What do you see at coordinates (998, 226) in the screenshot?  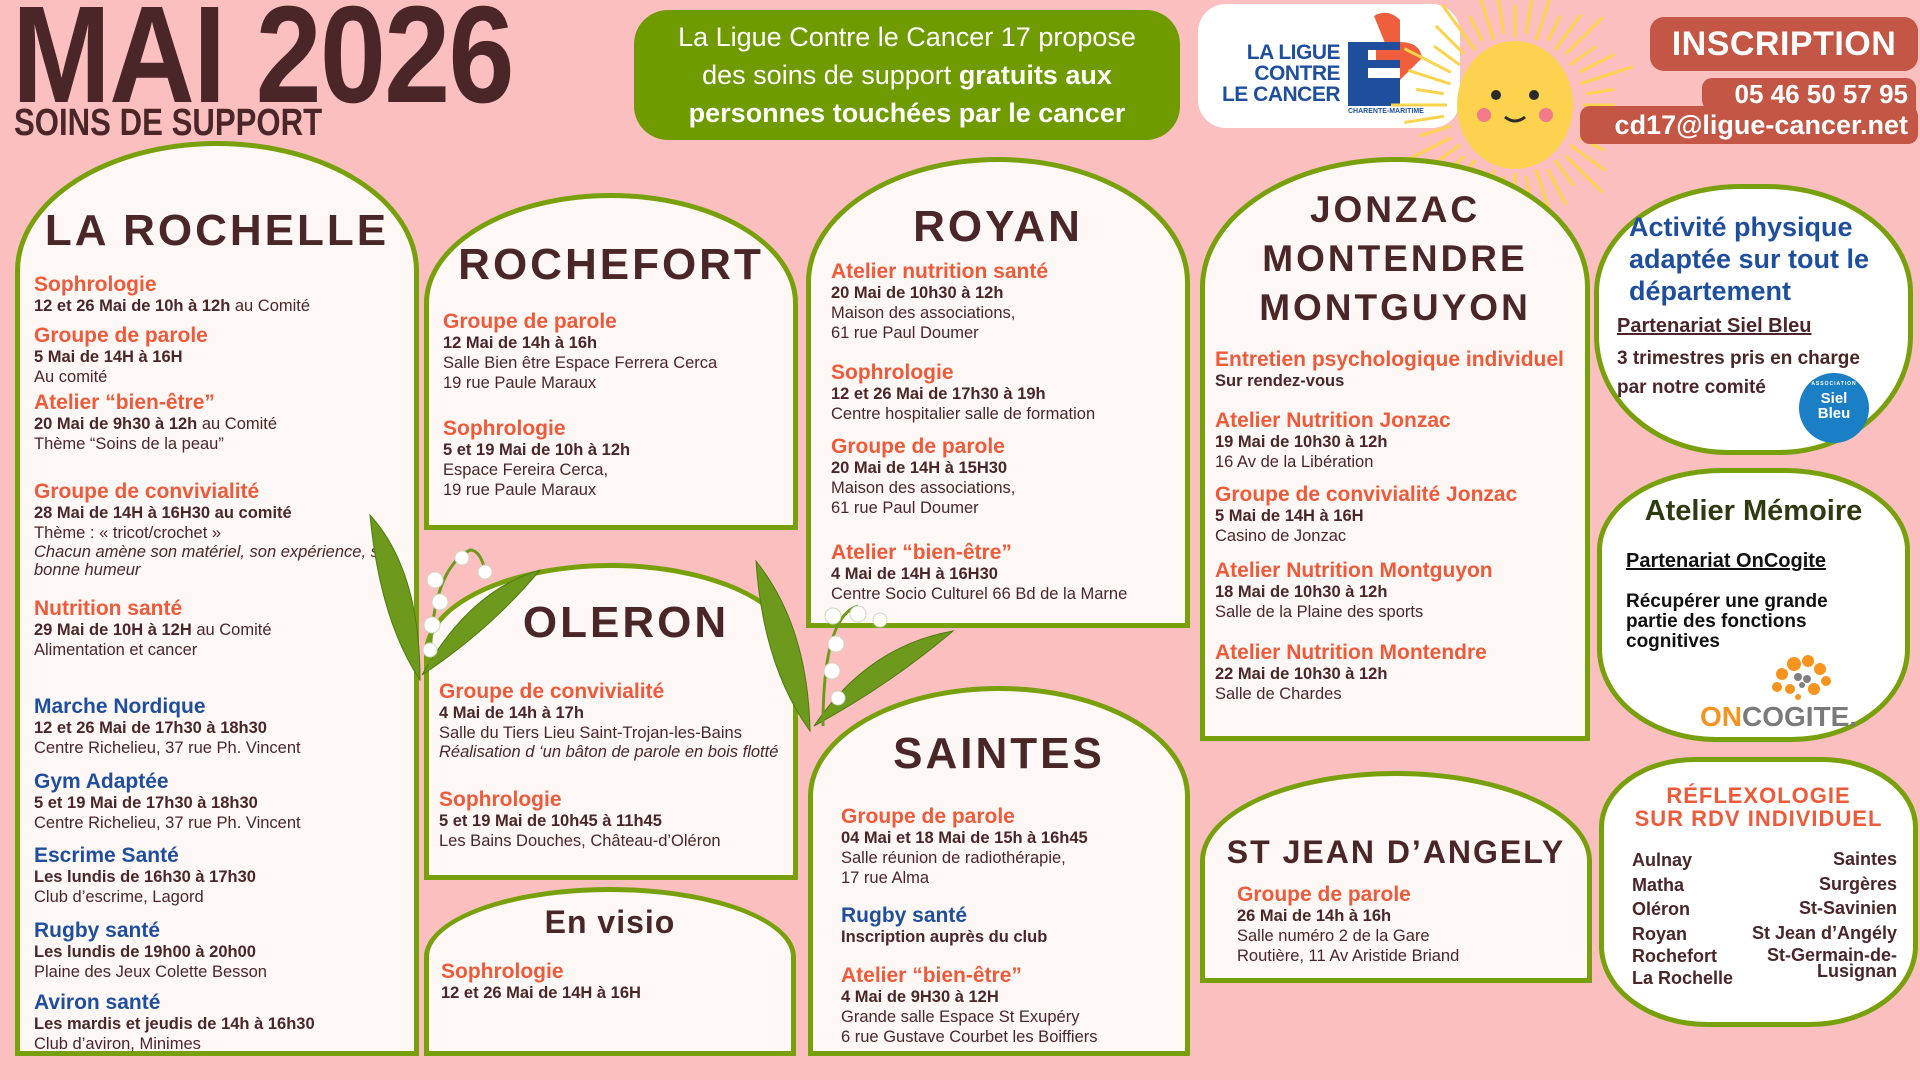 I see `panel-title: ROYAN` at bounding box center [998, 226].